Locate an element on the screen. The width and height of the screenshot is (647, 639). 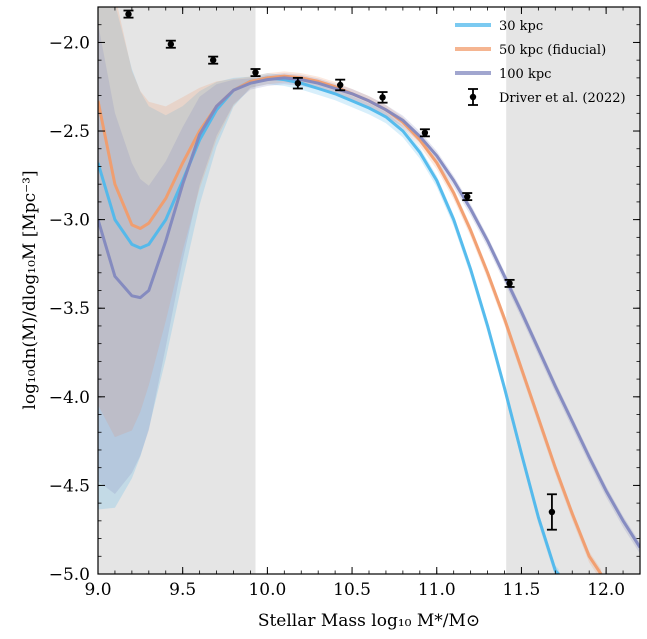
y-tick-label: −5.0 is located at coordinates (69, 575).